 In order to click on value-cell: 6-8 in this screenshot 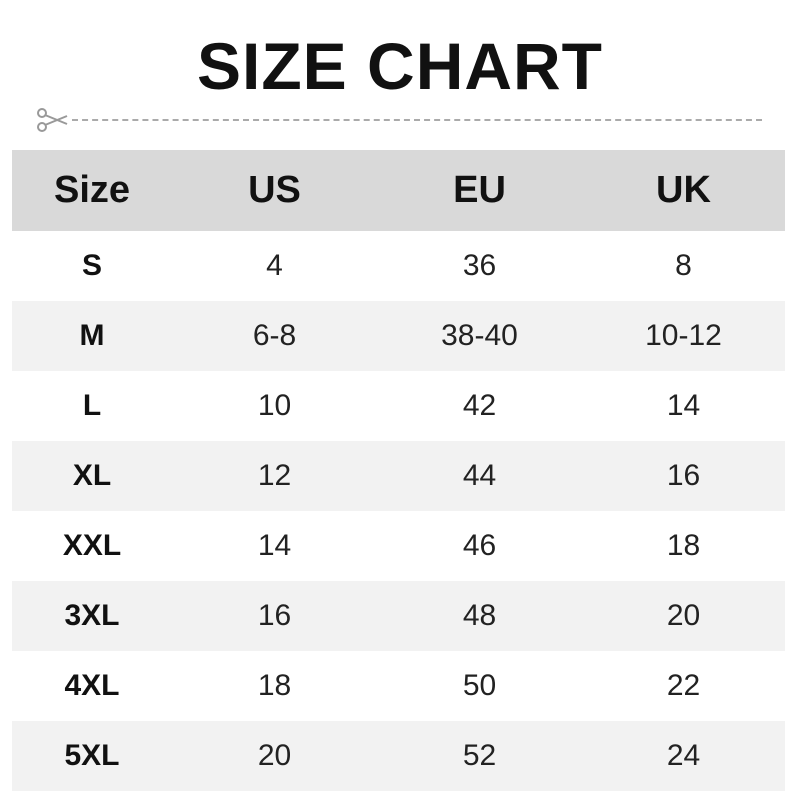, I will do `click(274, 336)`.